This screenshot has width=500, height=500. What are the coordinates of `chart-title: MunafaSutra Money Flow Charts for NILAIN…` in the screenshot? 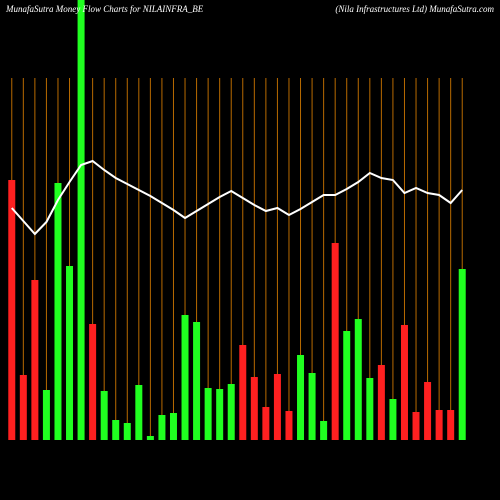 It's located at (104, 9).